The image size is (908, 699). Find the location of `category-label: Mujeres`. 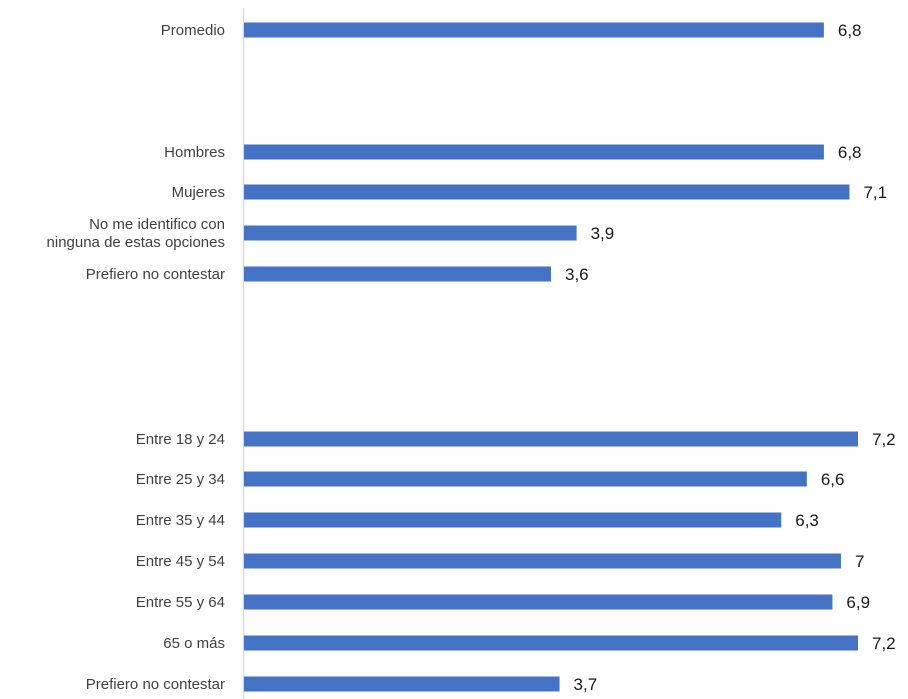

category-label: Mujeres is located at coordinates (198, 192).